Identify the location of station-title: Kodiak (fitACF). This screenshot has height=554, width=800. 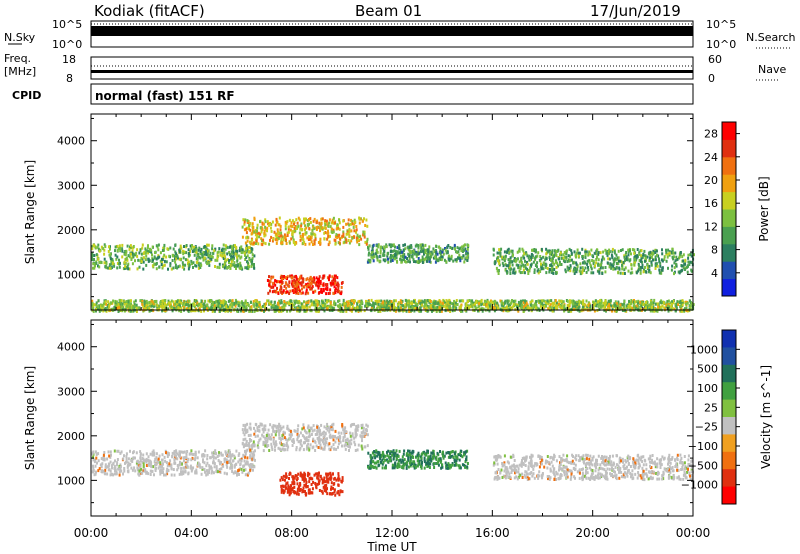
(149, 11).